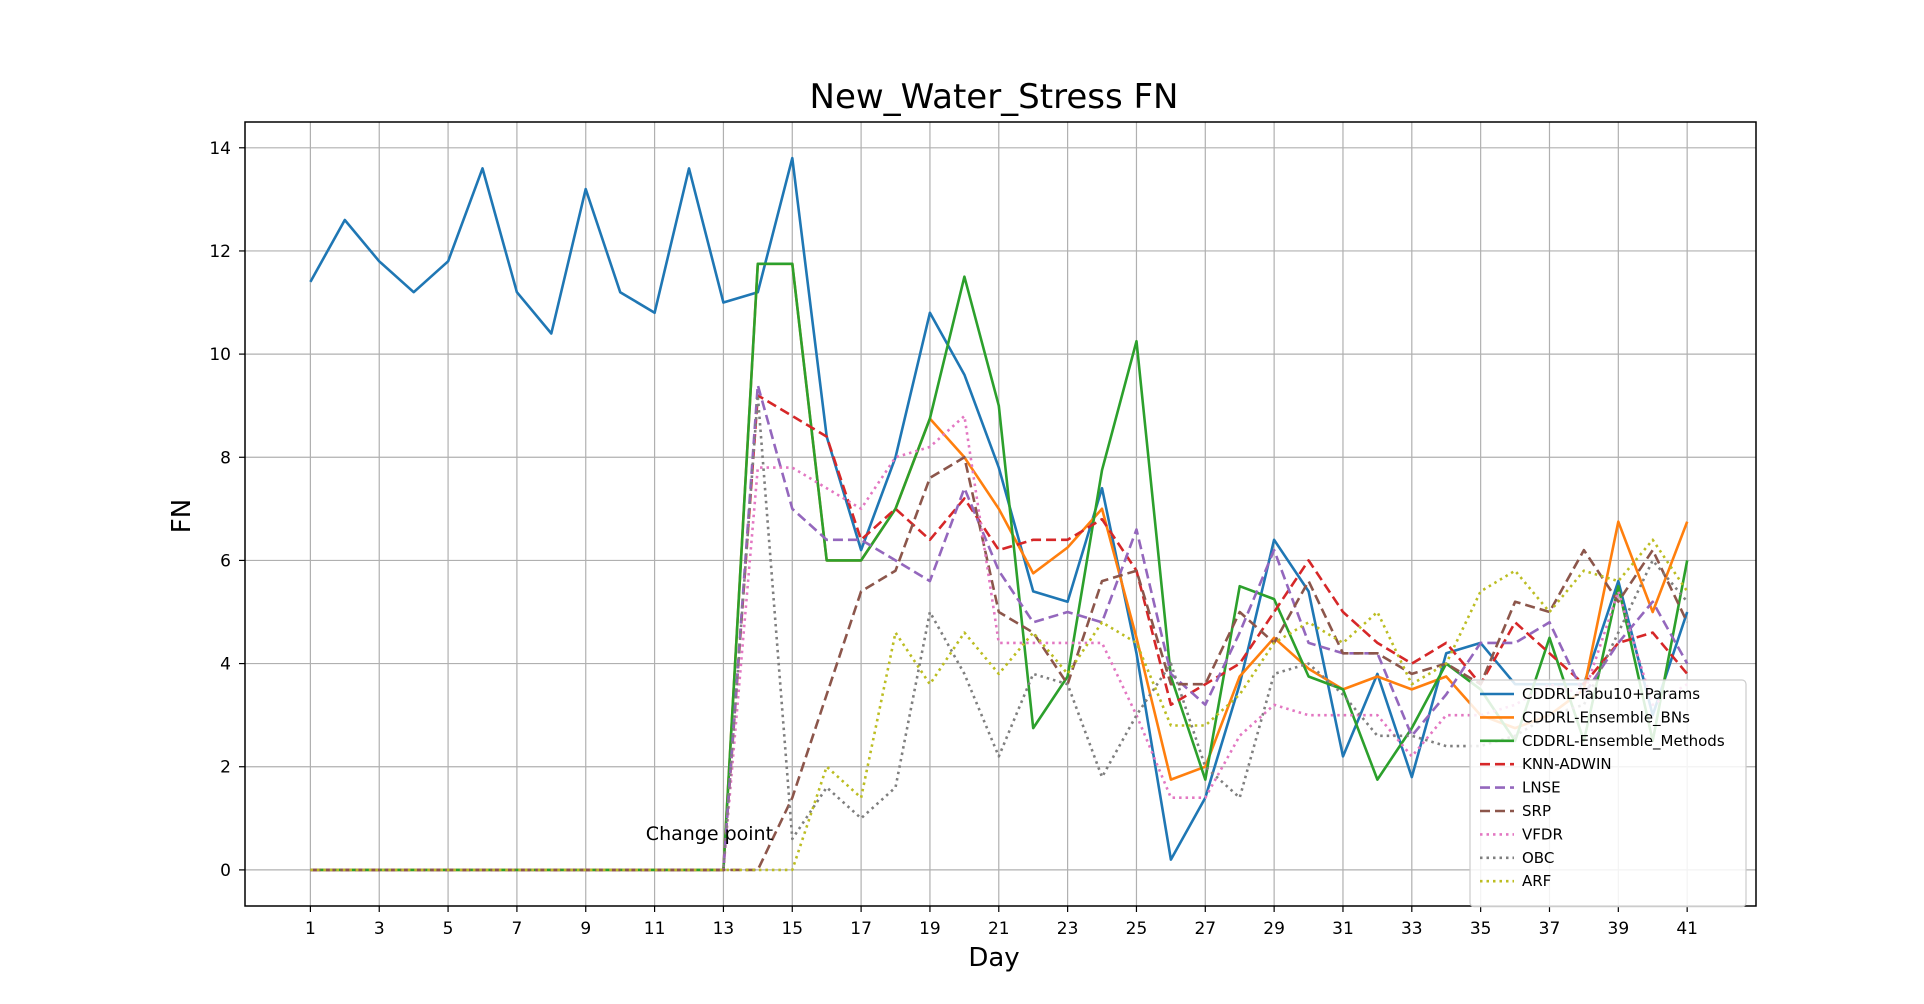  I want to click on x-tick-label: 13, so click(724, 929).